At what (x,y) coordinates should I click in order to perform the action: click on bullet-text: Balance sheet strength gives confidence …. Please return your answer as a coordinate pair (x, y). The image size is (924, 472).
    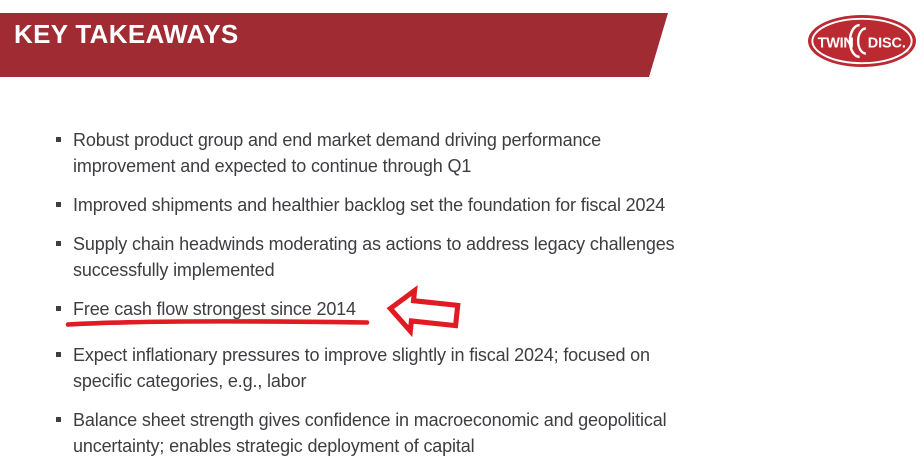
    Looking at the image, I should click on (370, 420).